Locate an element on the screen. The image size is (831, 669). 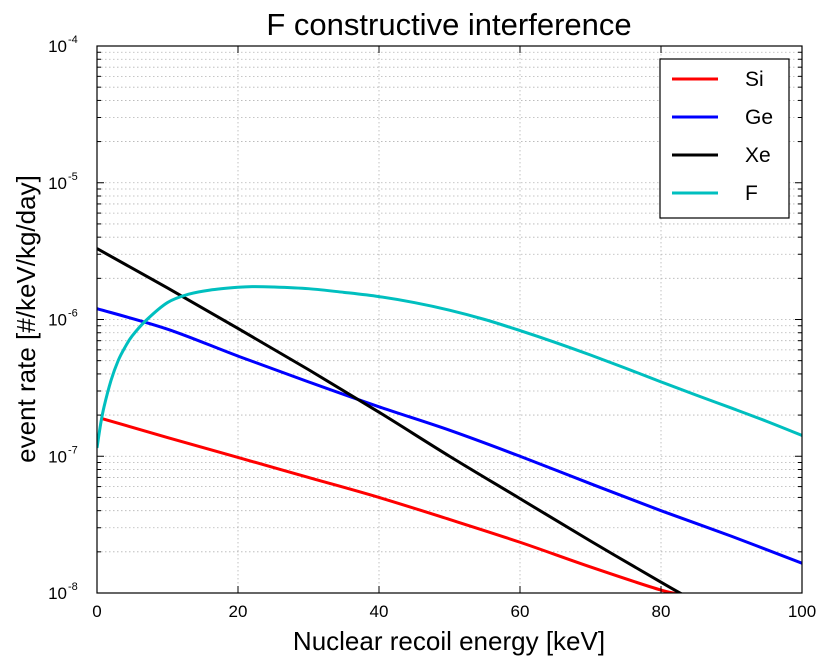
y-tick-label-exponent: -5 is located at coordinates (73, 177).